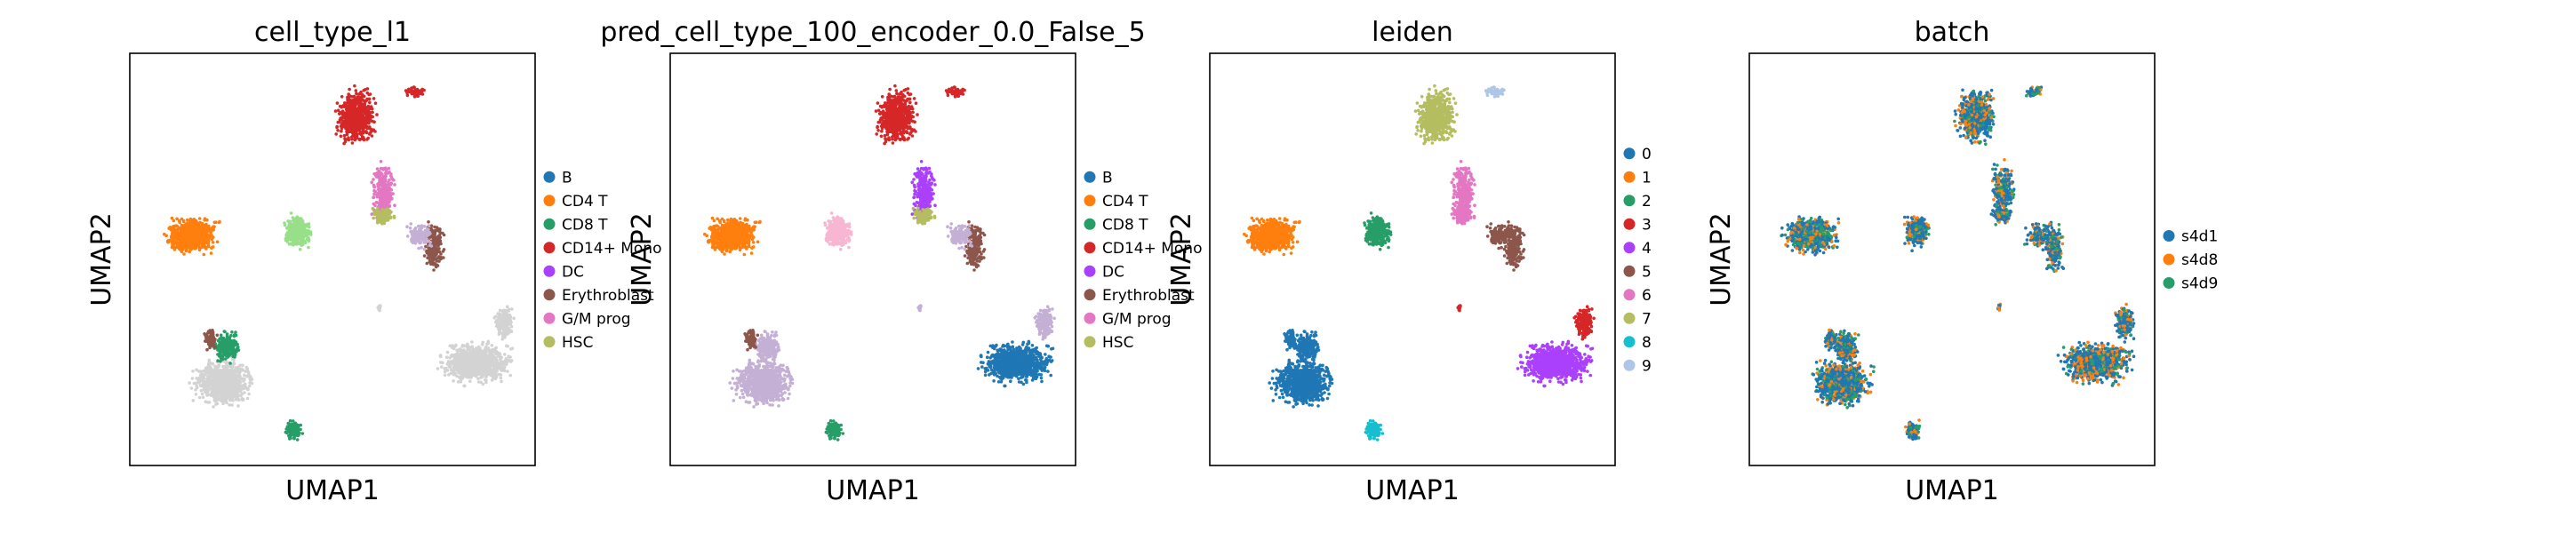 Image resolution: width=2576 pixels, height=533 pixels. What do you see at coordinates (879, 263) in the screenshot?
I see `scatter-points` at bounding box center [879, 263].